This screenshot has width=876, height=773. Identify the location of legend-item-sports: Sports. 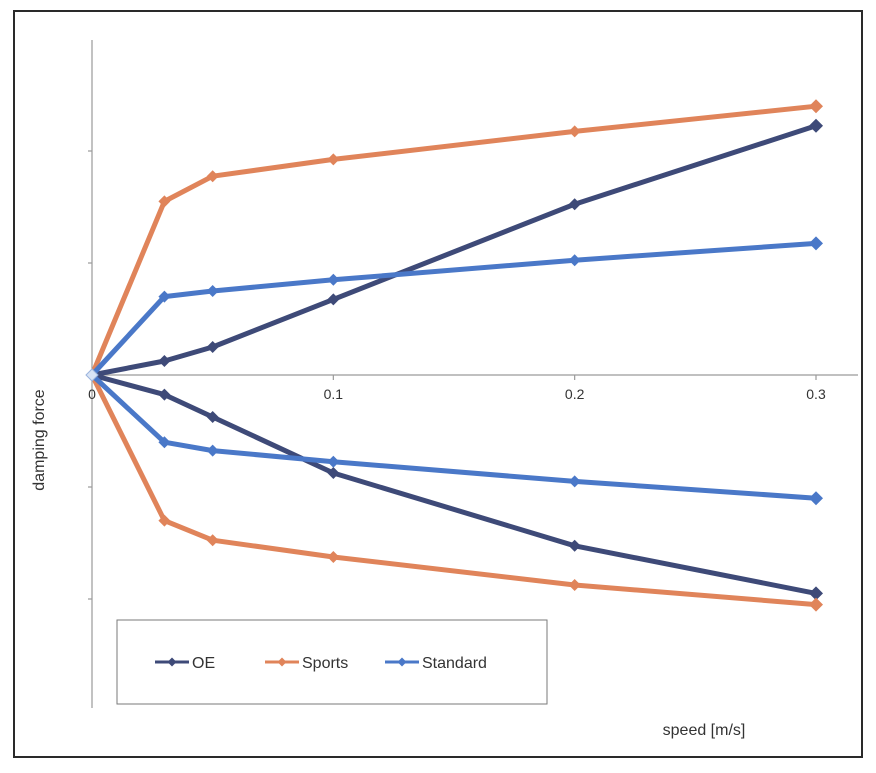
(306, 663).